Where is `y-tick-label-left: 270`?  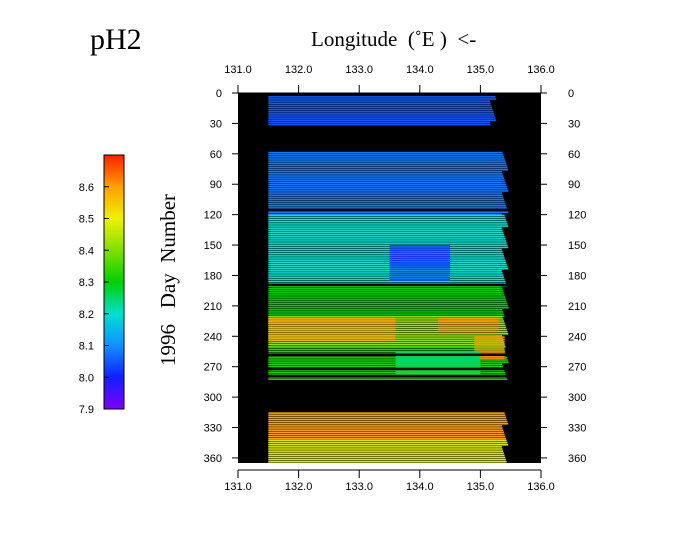 y-tick-label-left: 270 is located at coordinates (213, 368).